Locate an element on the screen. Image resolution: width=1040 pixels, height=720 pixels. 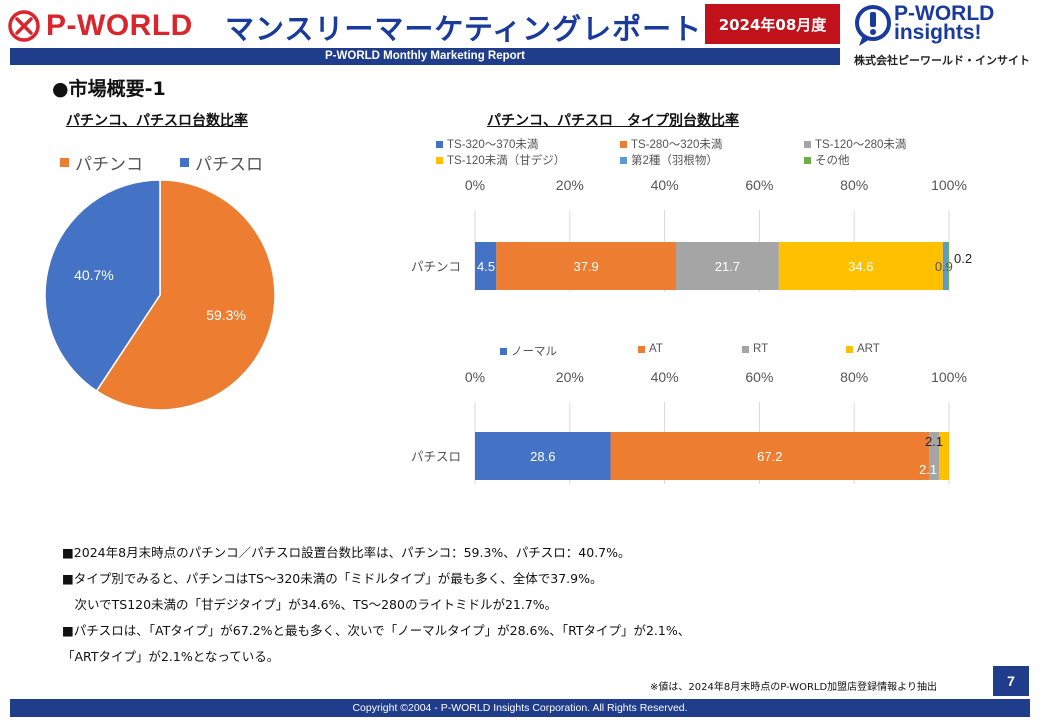
exclamation-icon is located at coordinates (873, 25).